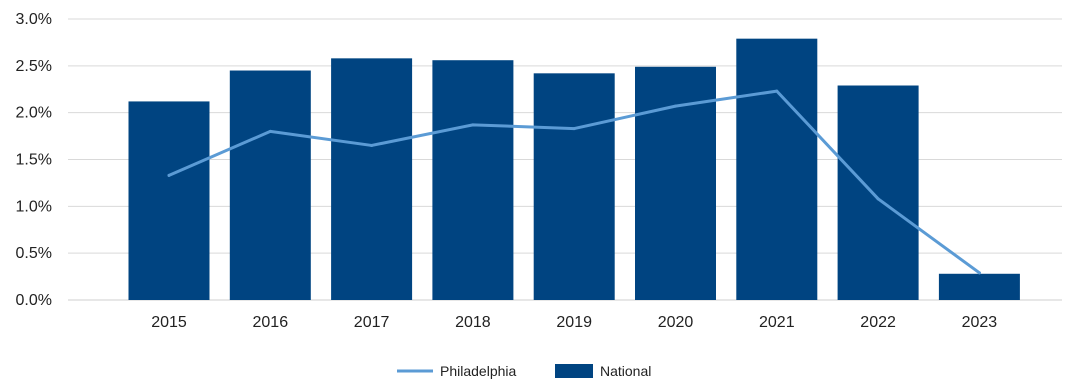 Image resolution: width=1069 pixels, height=381 pixels. I want to click on y-tick-label: 0.0%, so click(34, 300).